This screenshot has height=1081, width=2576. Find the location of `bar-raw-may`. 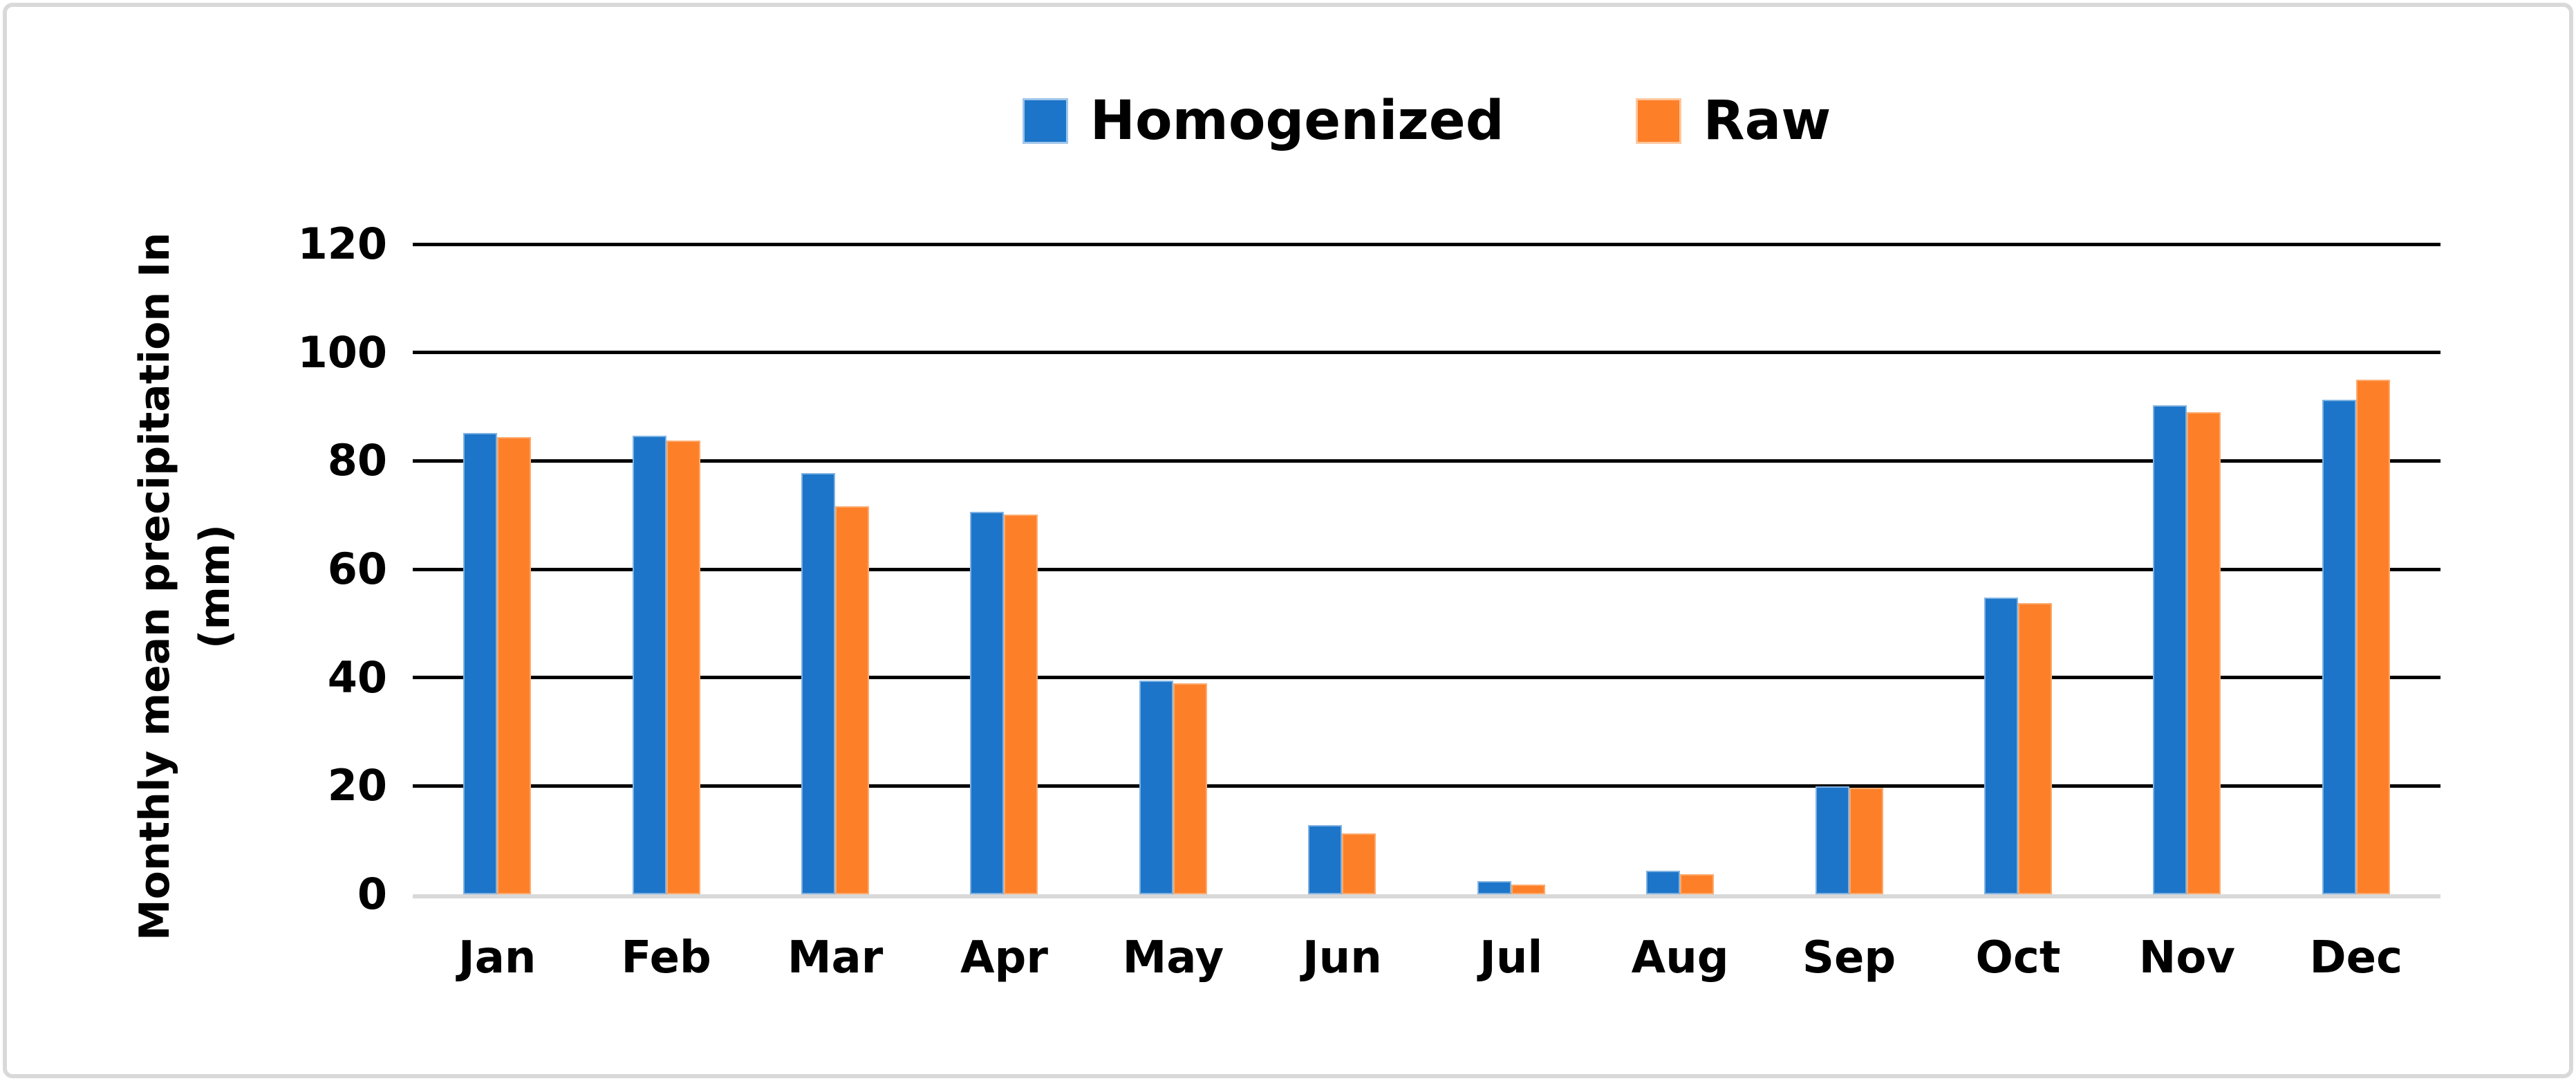

bar-raw-may is located at coordinates (1190, 788).